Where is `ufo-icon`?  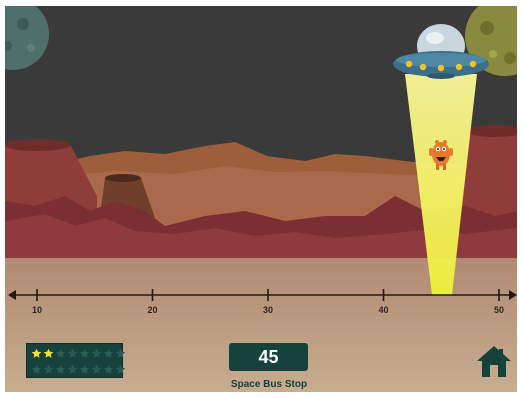 ufo-icon is located at coordinates (441, 51).